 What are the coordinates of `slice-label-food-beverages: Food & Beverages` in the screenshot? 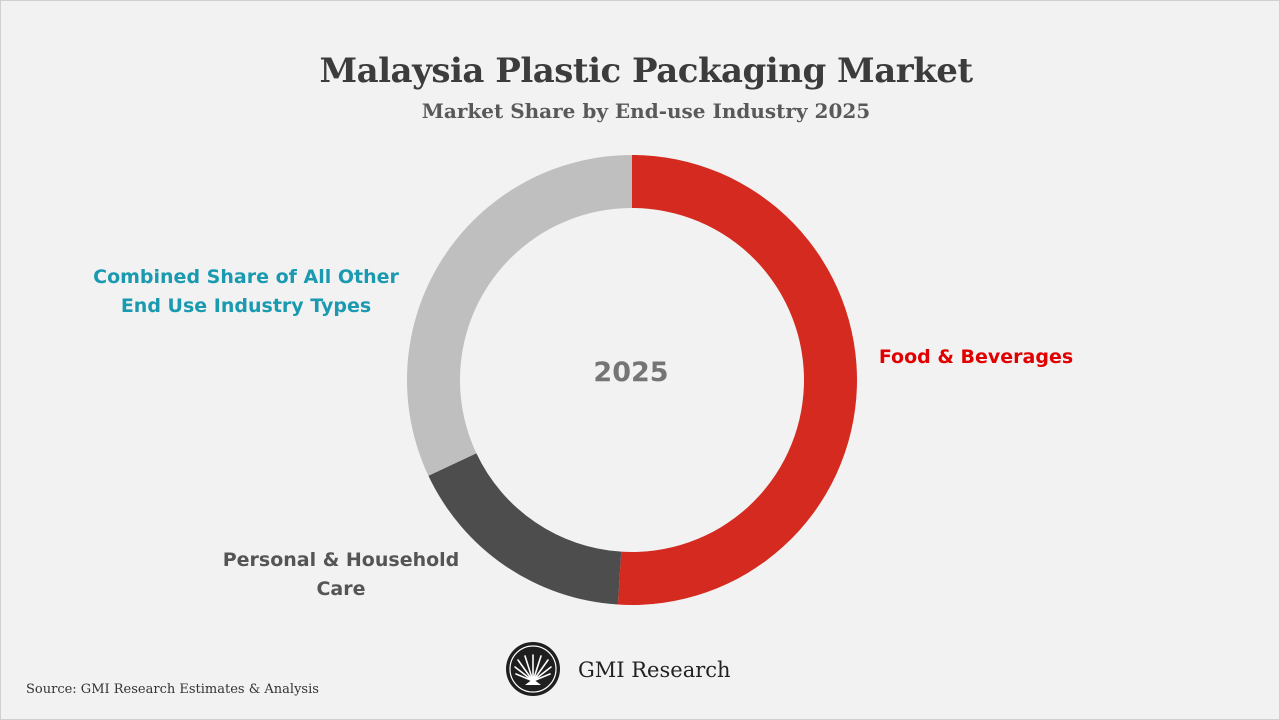 It's located at (976, 357).